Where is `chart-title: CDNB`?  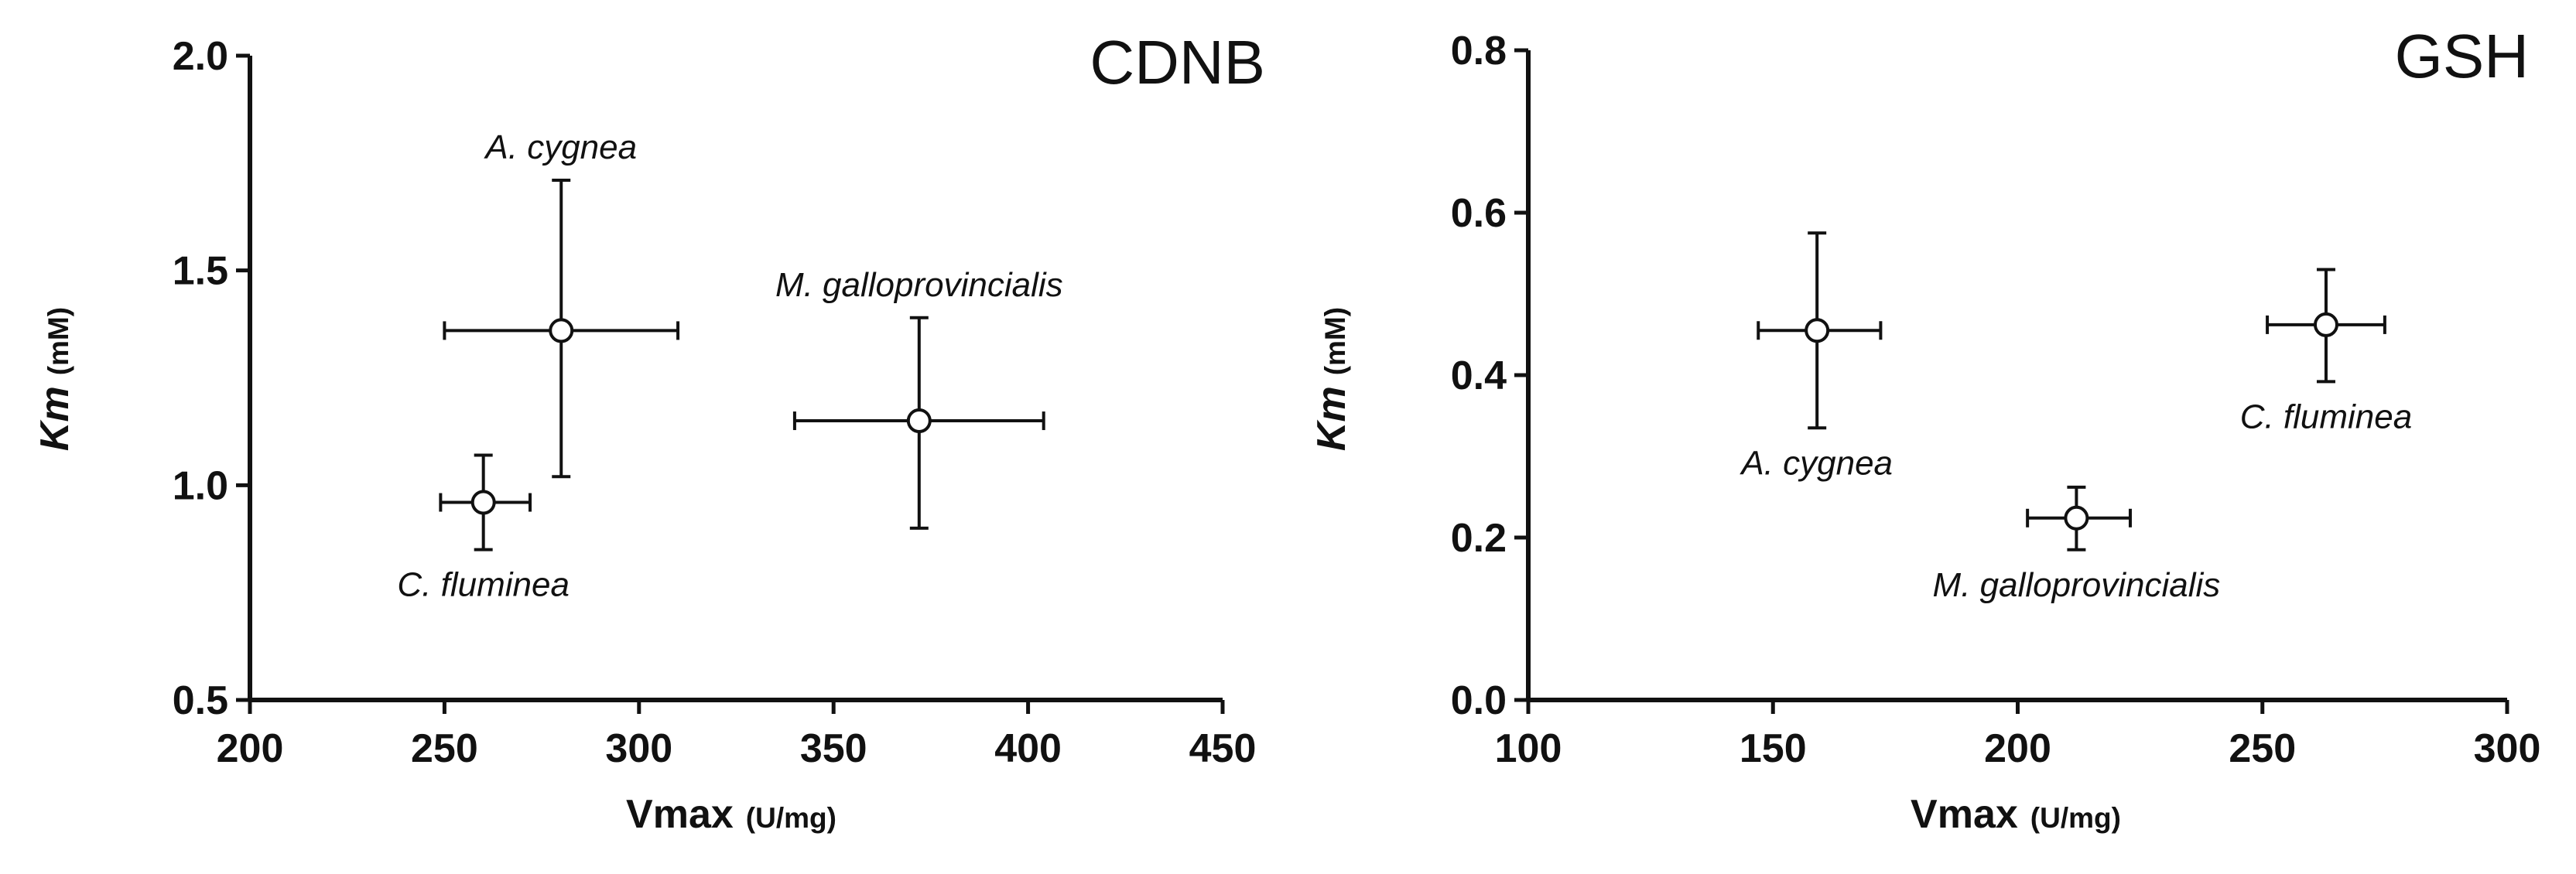
chart-title: CDNB is located at coordinates (1178, 62).